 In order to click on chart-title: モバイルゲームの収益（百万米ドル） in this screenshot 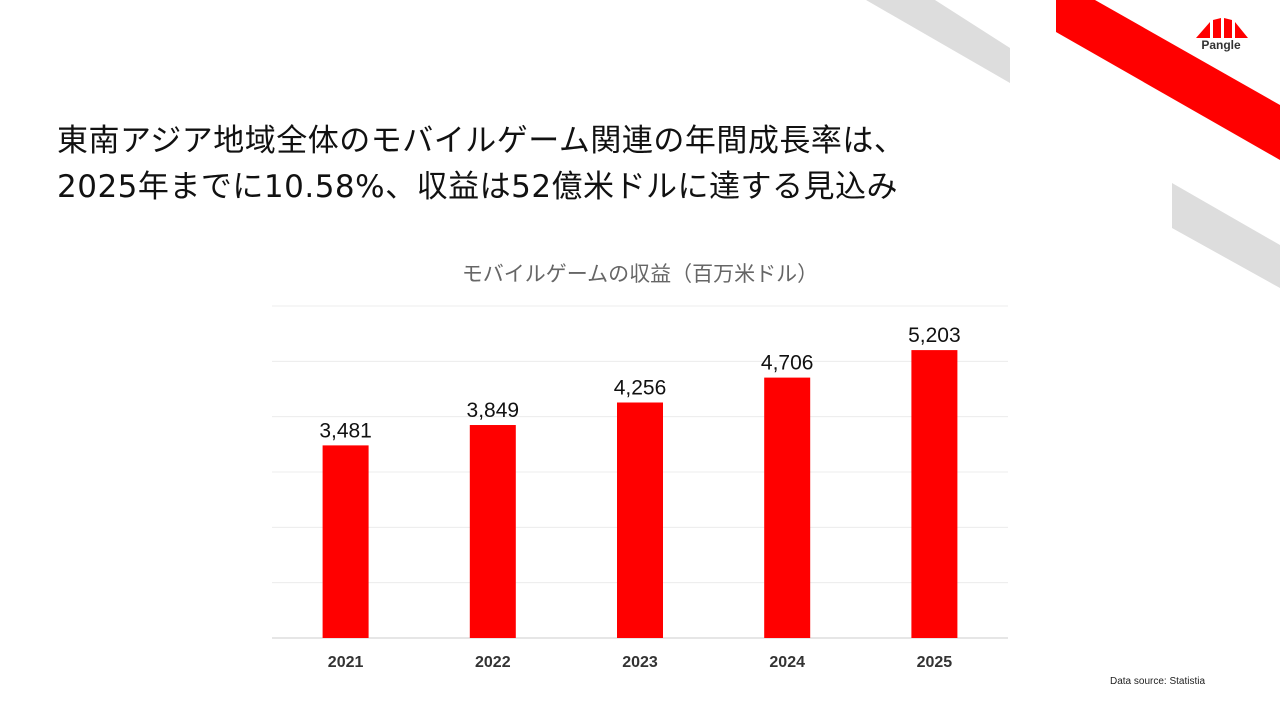, I will do `click(640, 274)`.